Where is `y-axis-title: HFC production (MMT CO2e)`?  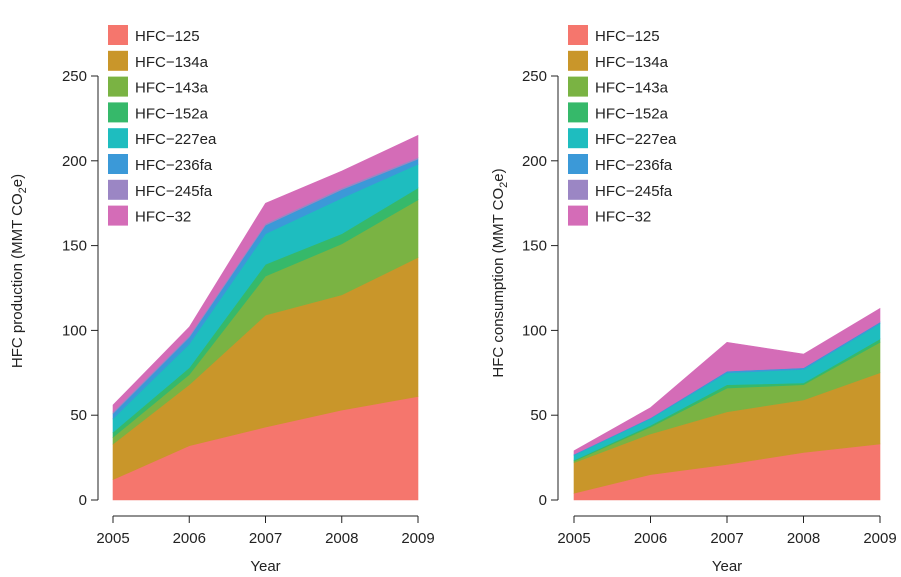
y-axis-title: HFC production (MMT CO2e) is located at coordinates (19, 271).